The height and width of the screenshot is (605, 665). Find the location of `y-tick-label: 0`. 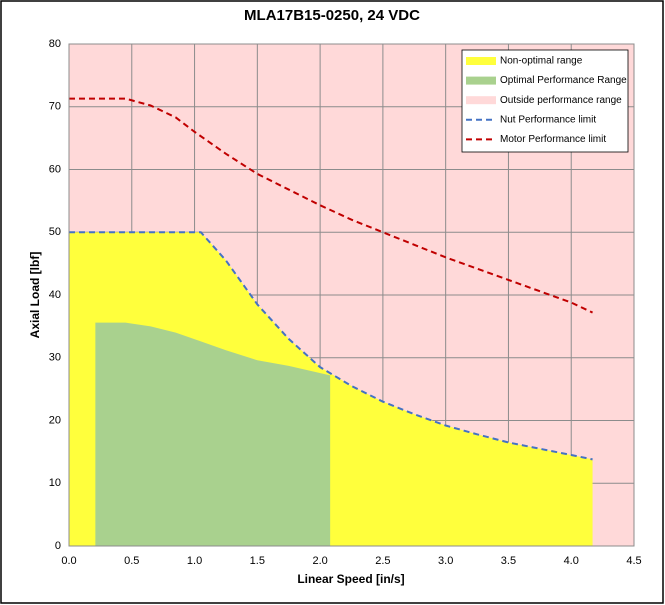

y-tick-label: 0 is located at coordinates (58, 546).